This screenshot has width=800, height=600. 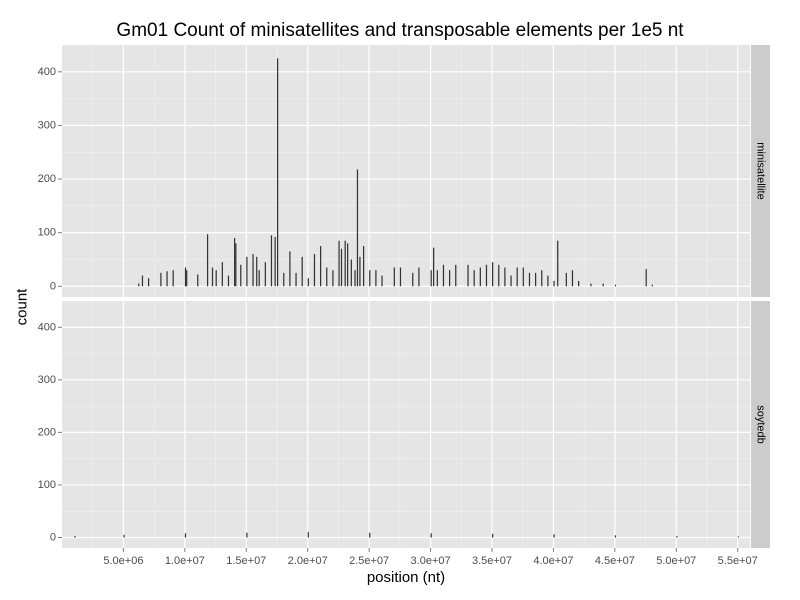 I want to click on facet-label-minisatellite: minisatellite, so click(x=761, y=170).